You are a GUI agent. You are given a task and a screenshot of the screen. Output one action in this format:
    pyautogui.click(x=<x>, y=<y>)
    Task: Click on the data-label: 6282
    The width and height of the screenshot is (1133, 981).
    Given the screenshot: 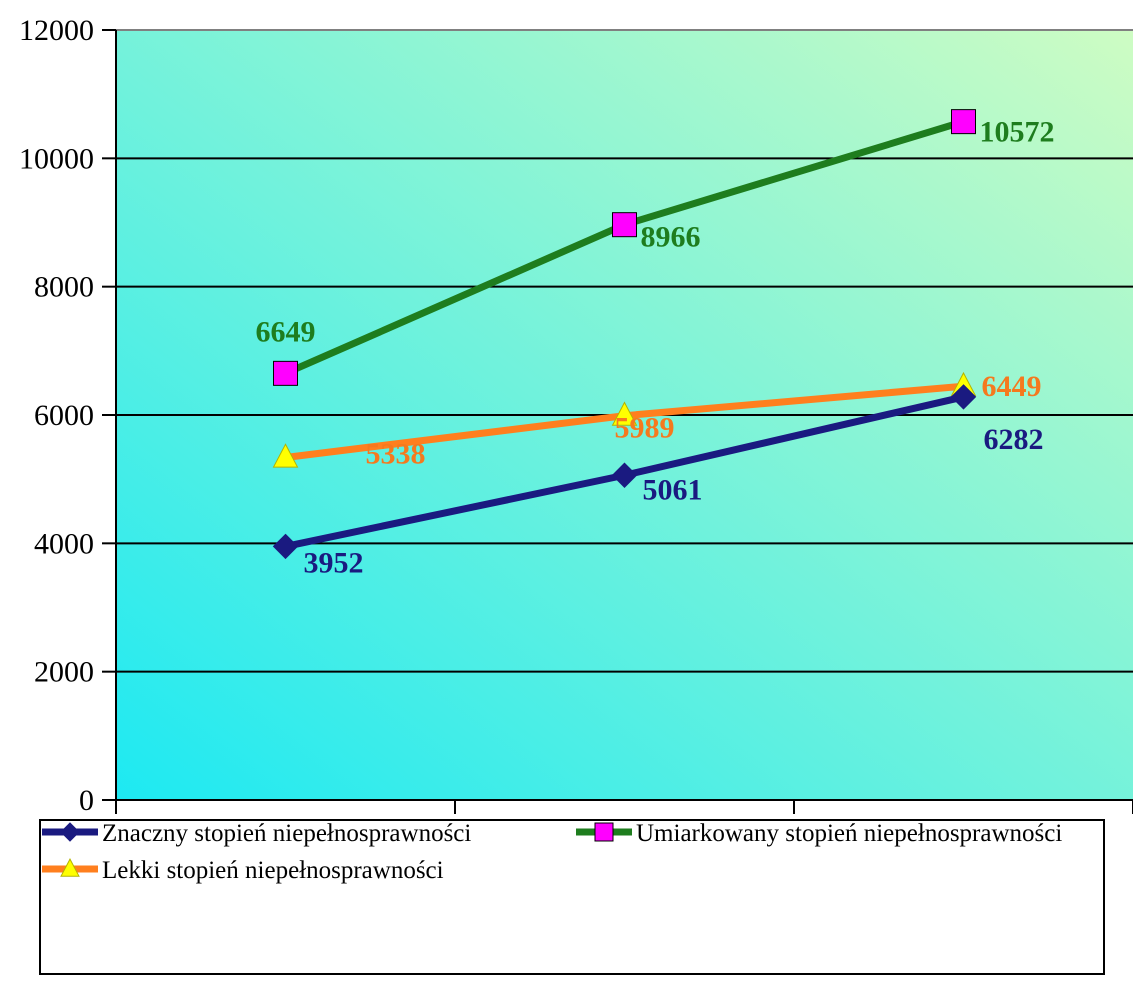 What is the action you would take?
    pyautogui.click(x=1014, y=439)
    